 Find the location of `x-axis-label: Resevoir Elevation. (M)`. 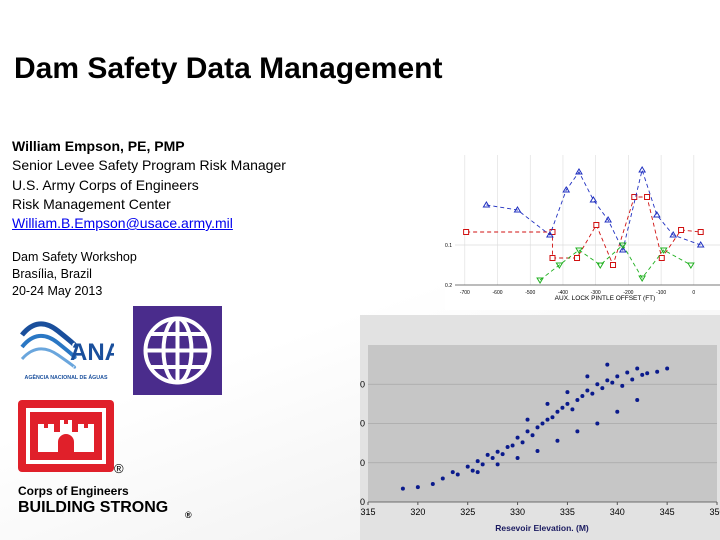

x-axis-label: Resevoir Elevation. (M) is located at coordinates (542, 528).